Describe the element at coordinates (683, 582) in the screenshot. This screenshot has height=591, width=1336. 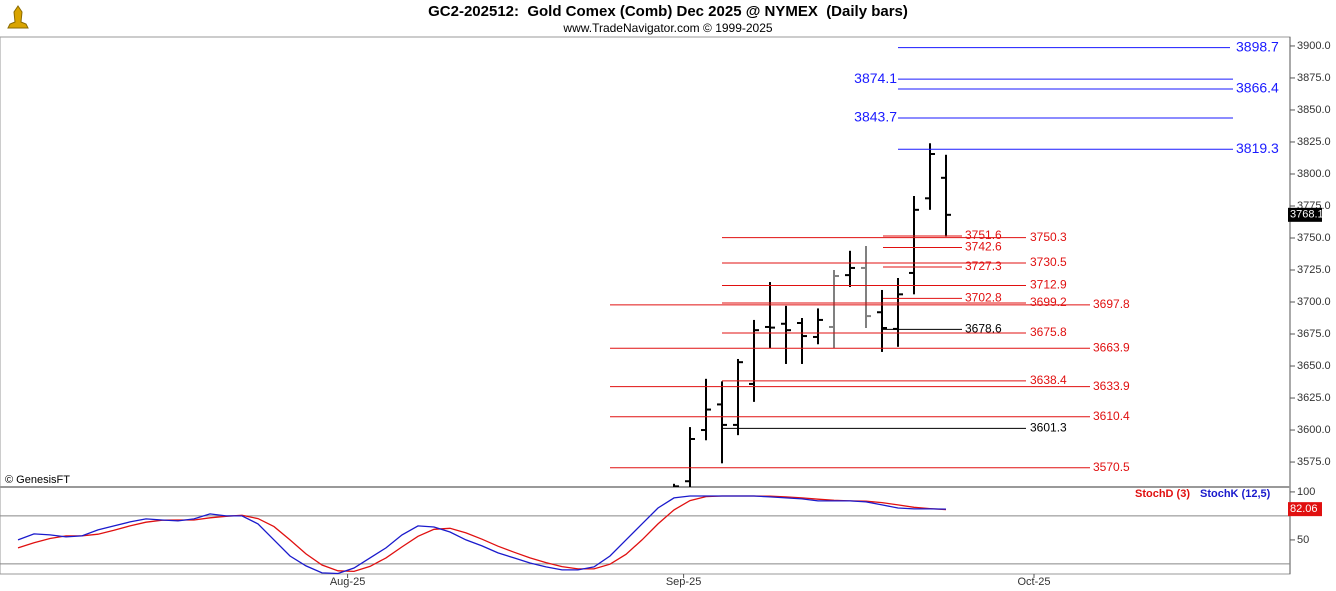
I see `x-tick-label: Sep-25` at that location.